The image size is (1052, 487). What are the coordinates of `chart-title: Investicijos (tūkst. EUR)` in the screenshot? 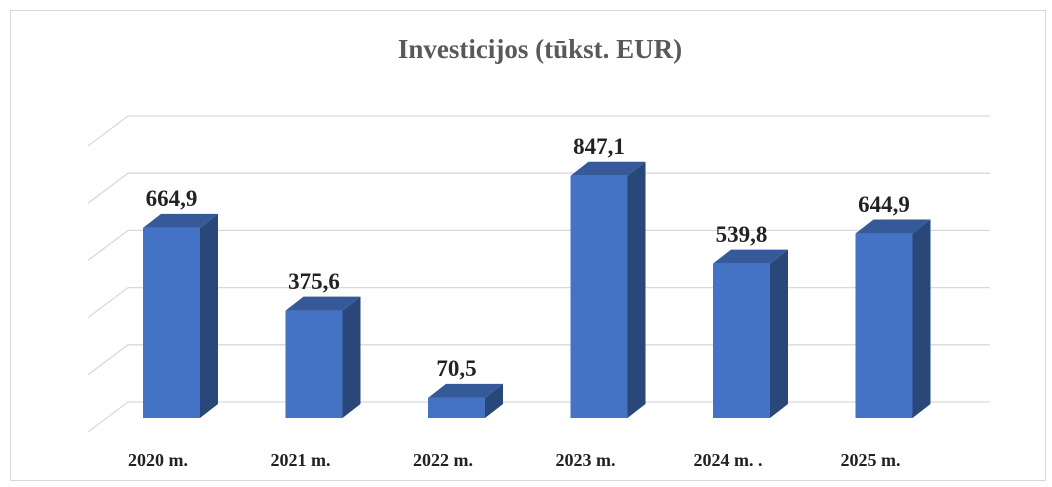 It's located at (540, 49).